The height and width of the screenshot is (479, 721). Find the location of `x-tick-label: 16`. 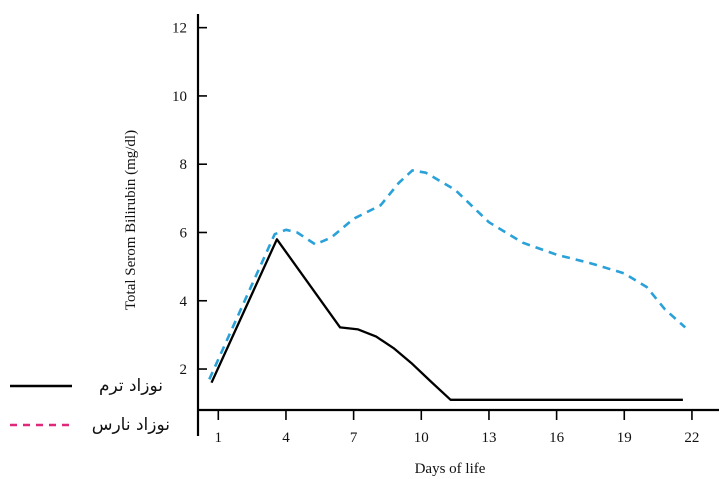

x-tick-label: 16 is located at coordinates (557, 438).